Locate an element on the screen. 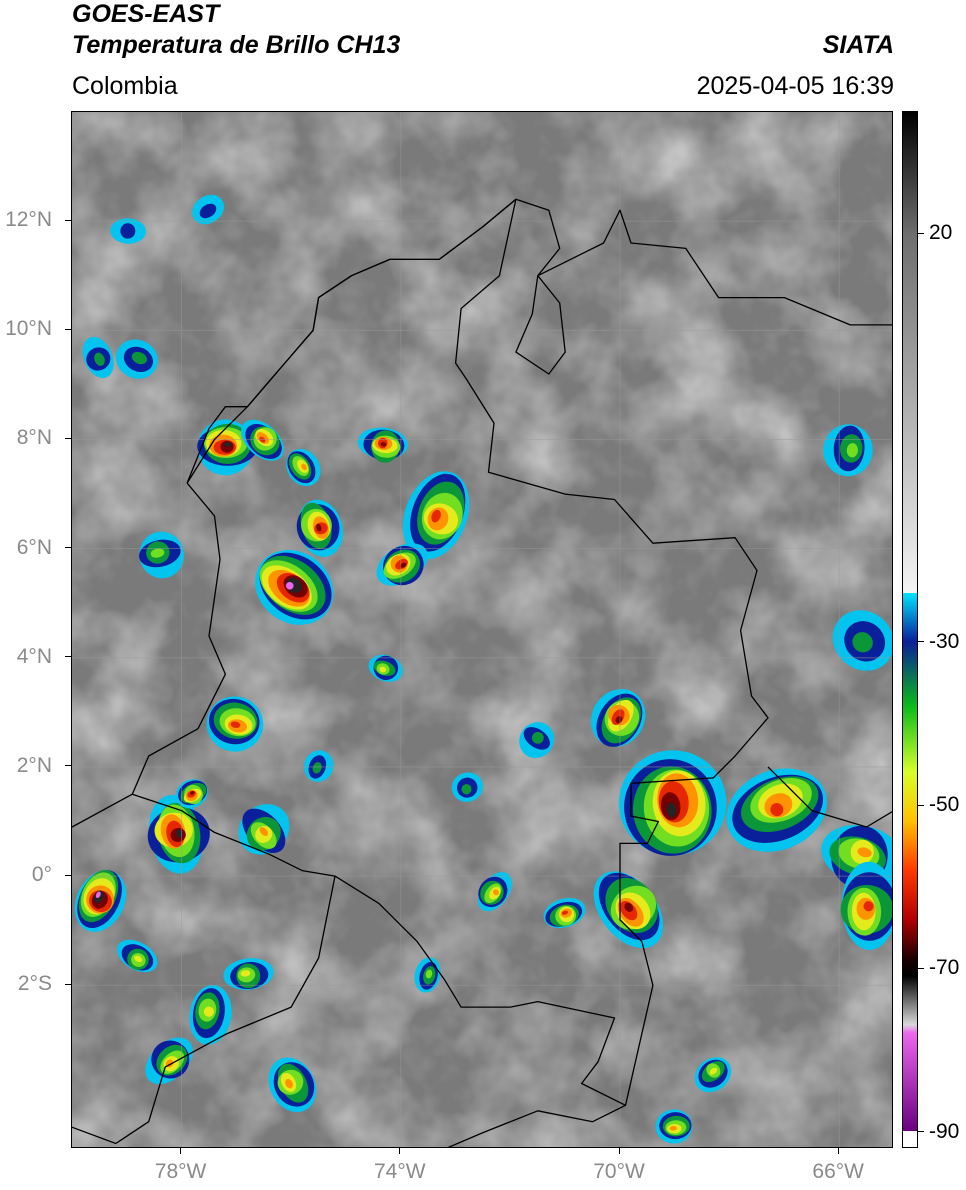 The height and width of the screenshot is (1190, 966). colorbar-tick-label: -70 is located at coordinates (944, 968).